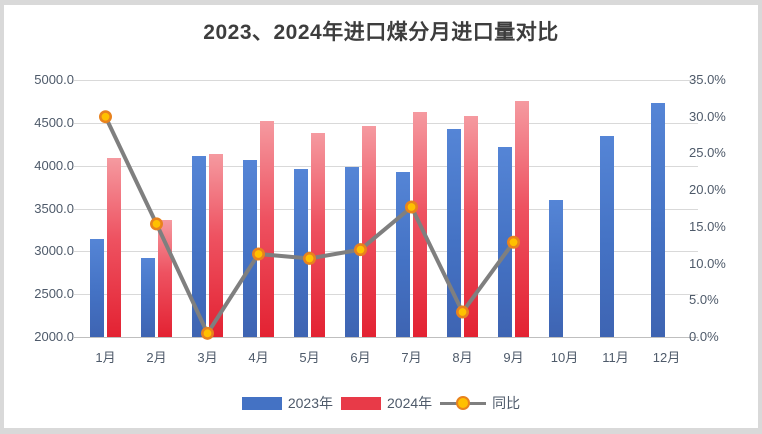 The image size is (762, 434). Describe the element at coordinates (360, 357) in the screenshot. I see `x-axis-label: 6月` at that location.